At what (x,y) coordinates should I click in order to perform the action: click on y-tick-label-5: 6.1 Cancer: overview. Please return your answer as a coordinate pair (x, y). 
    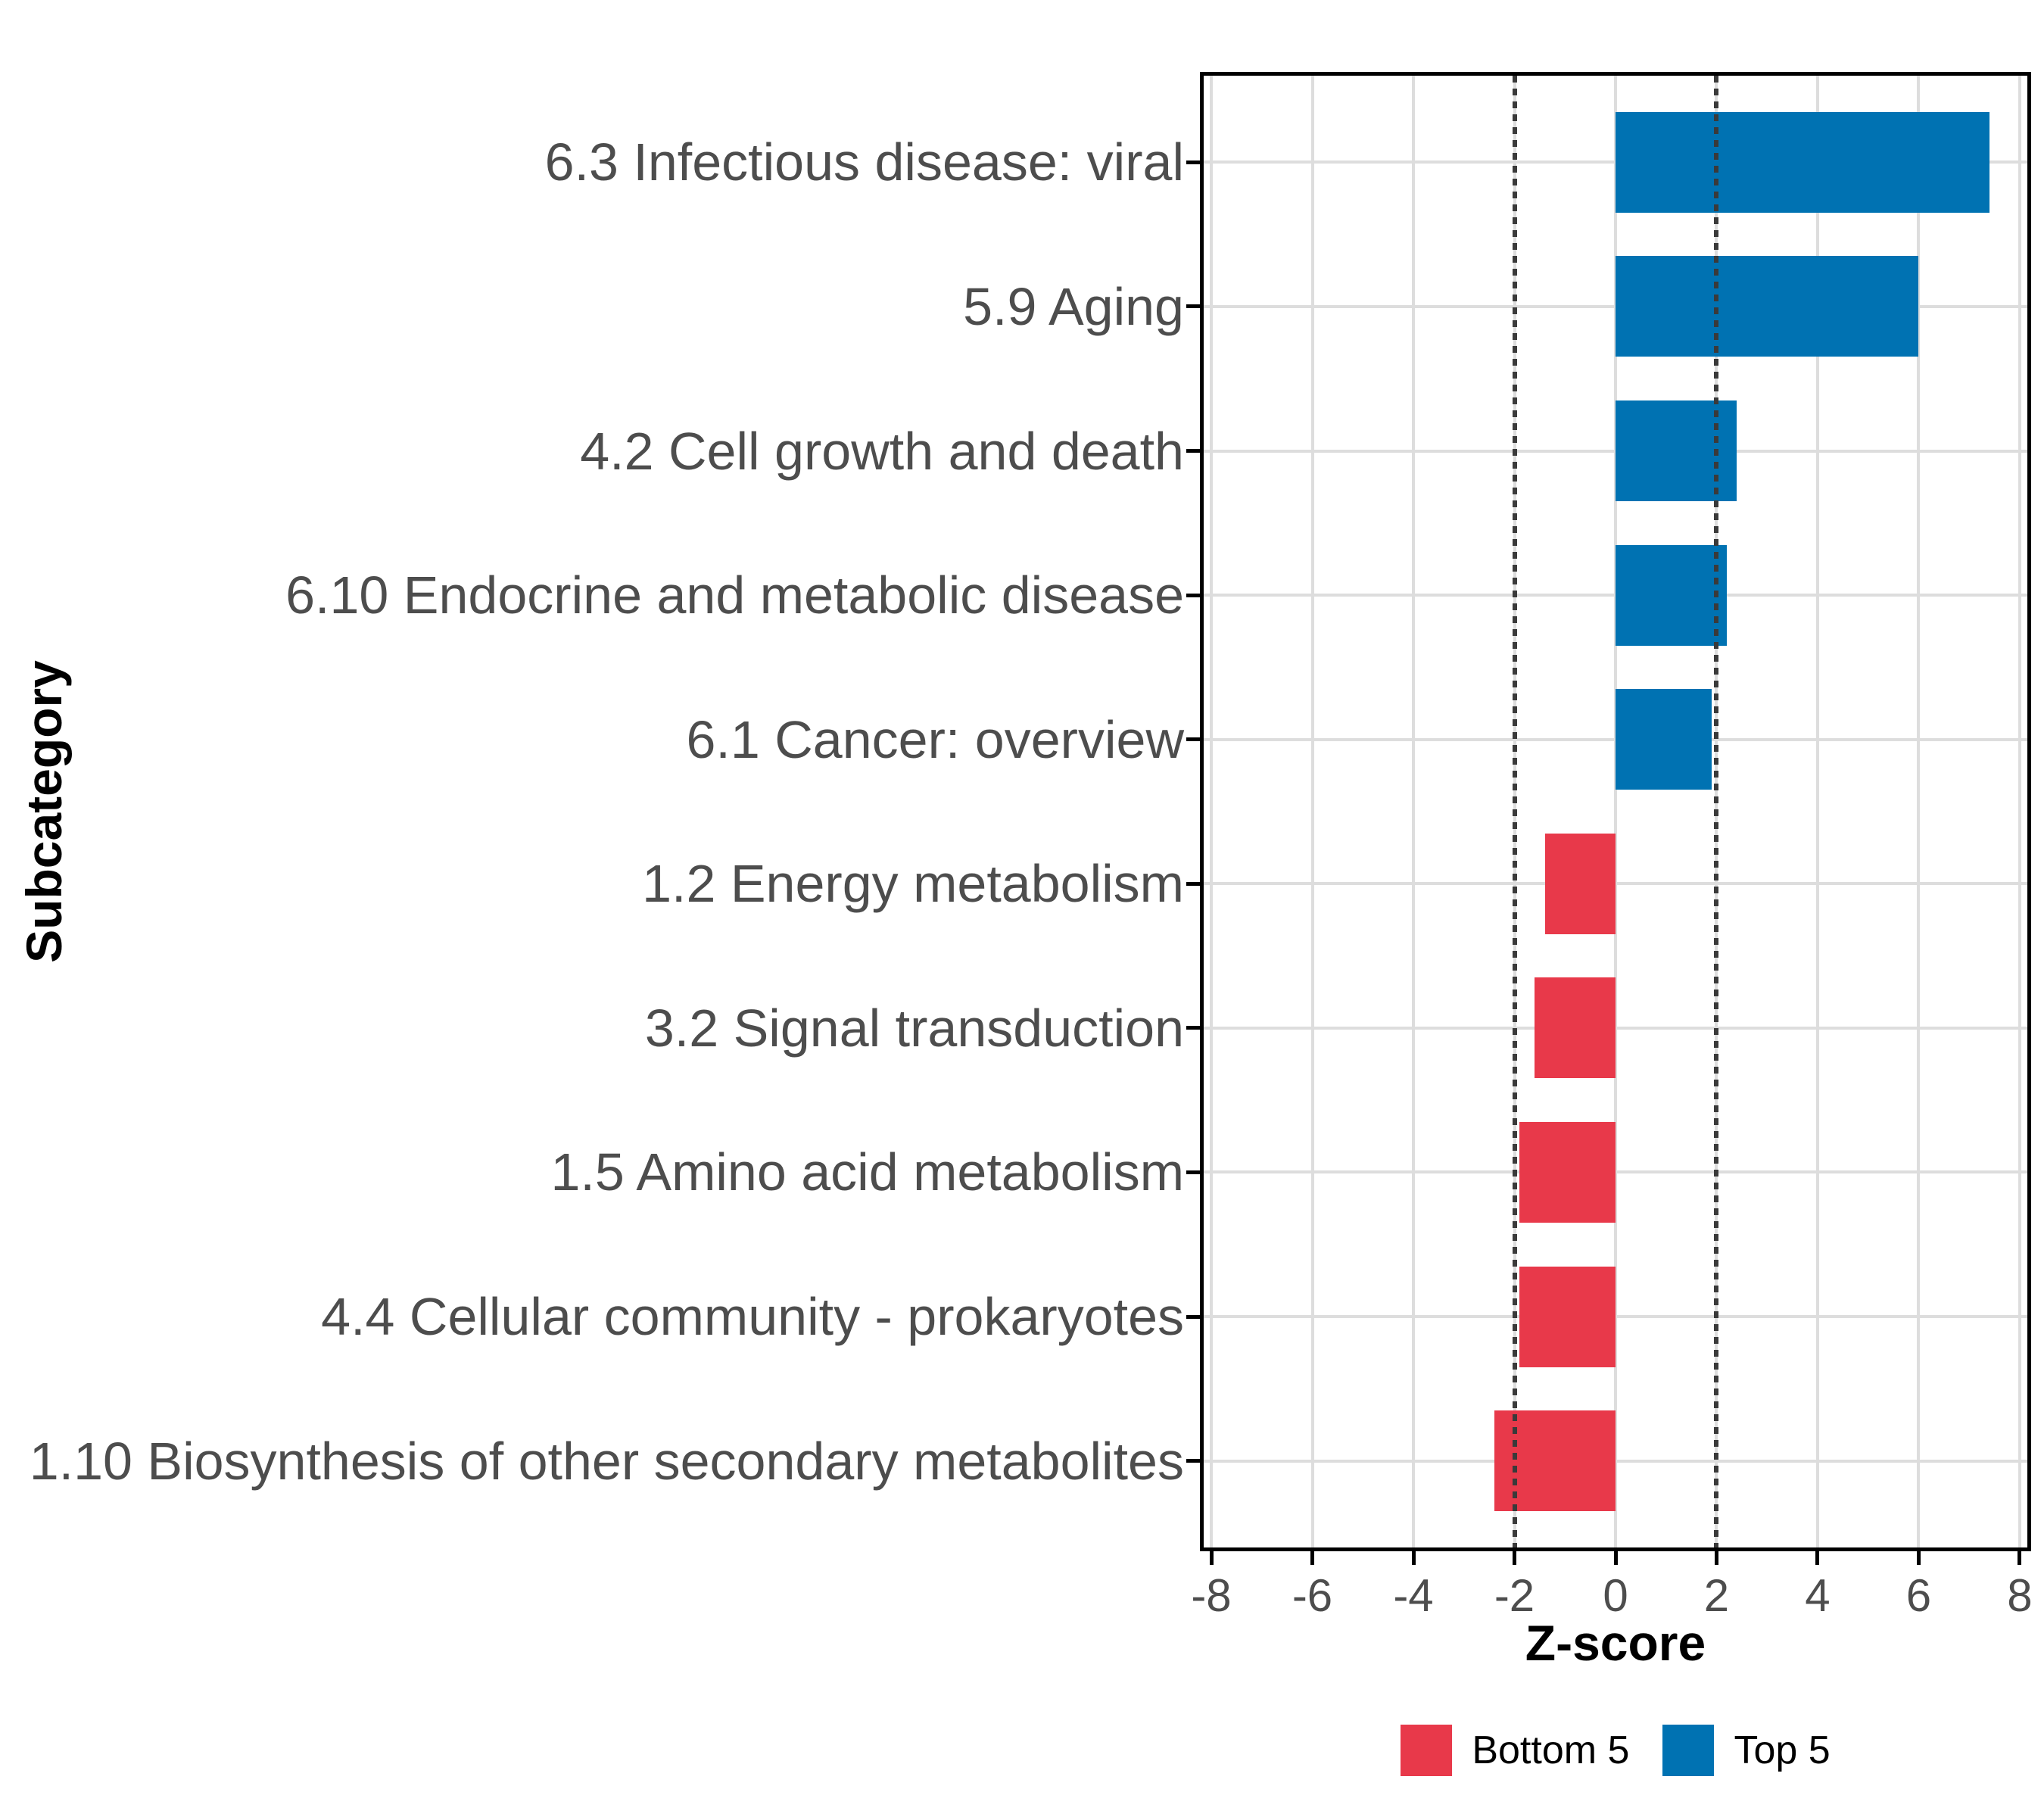
    Looking at the image, I should click on (935, 739).